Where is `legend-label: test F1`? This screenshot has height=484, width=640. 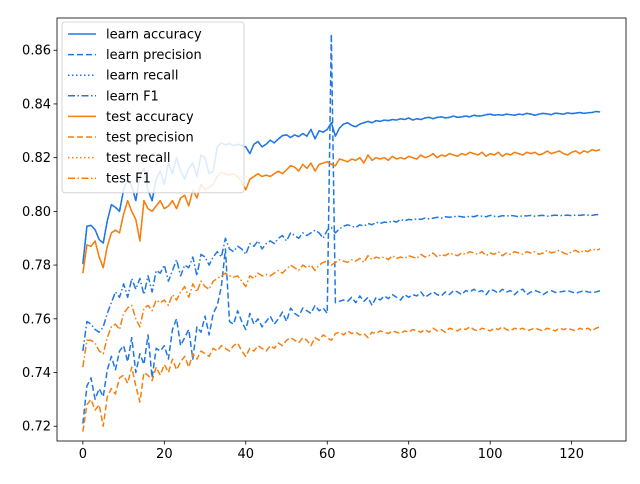 legend-label: test F1 is located at coordinates (128, 179).